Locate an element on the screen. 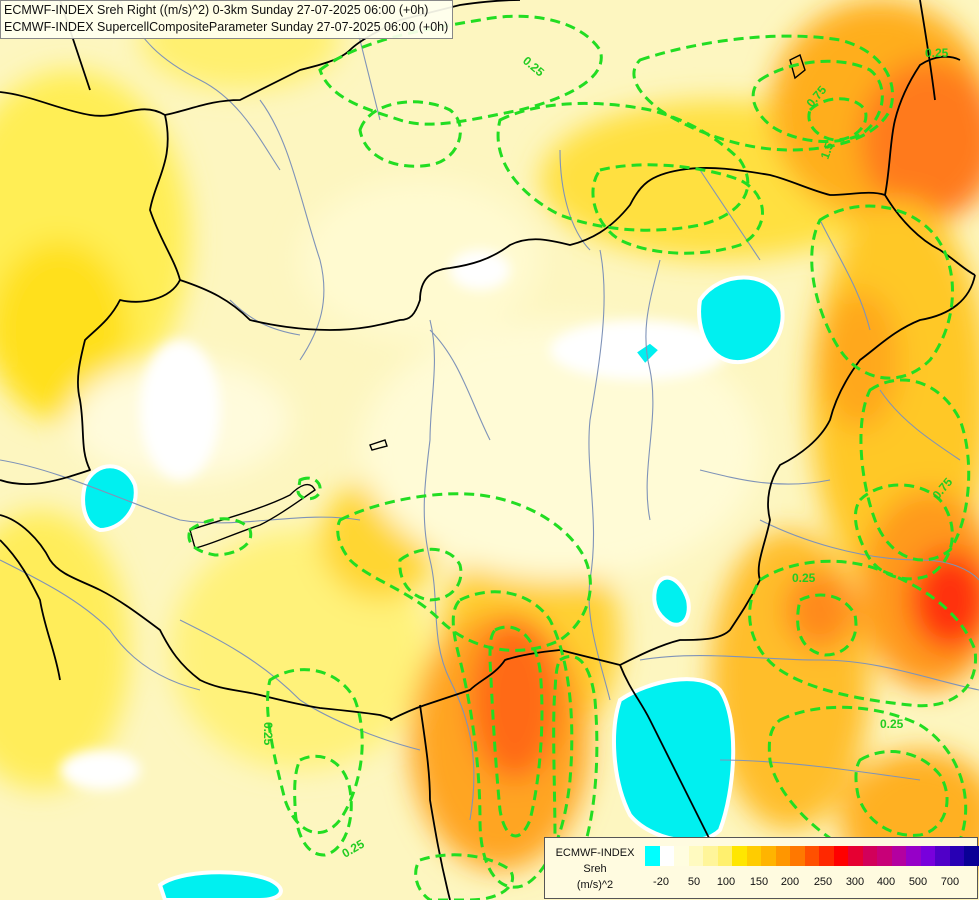 This screenshot has width=979, height=900. legend-title: ECMWF-INDEX is located at coordinates (595, 853).